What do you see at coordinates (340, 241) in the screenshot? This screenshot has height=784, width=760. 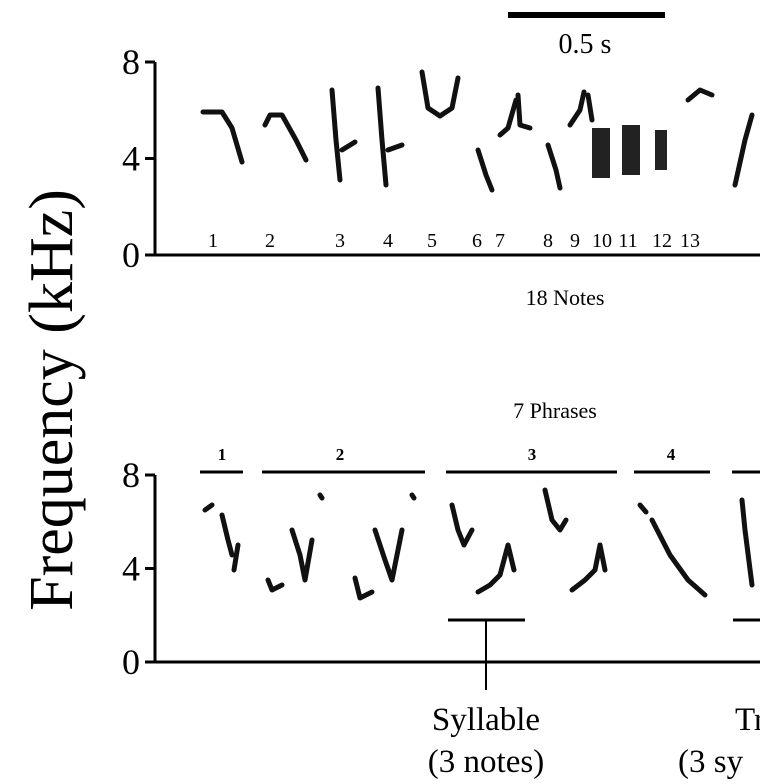 I see `note-number: 3` at bounding box center [340, 241].